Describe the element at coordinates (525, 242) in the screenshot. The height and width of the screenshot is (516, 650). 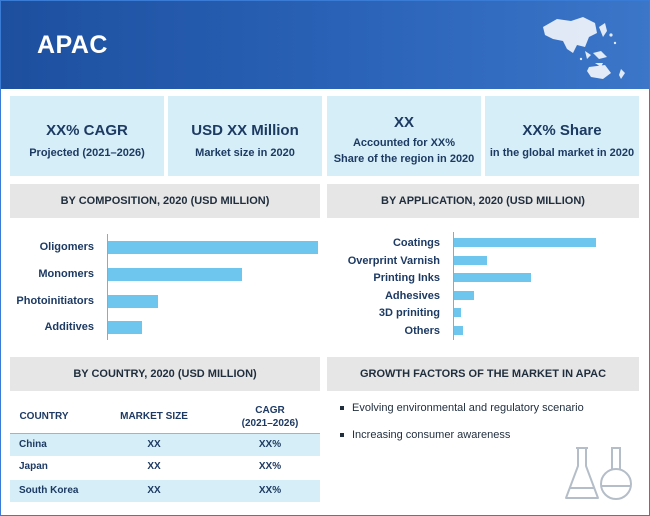
I see `application-bar-coatings` at that location.